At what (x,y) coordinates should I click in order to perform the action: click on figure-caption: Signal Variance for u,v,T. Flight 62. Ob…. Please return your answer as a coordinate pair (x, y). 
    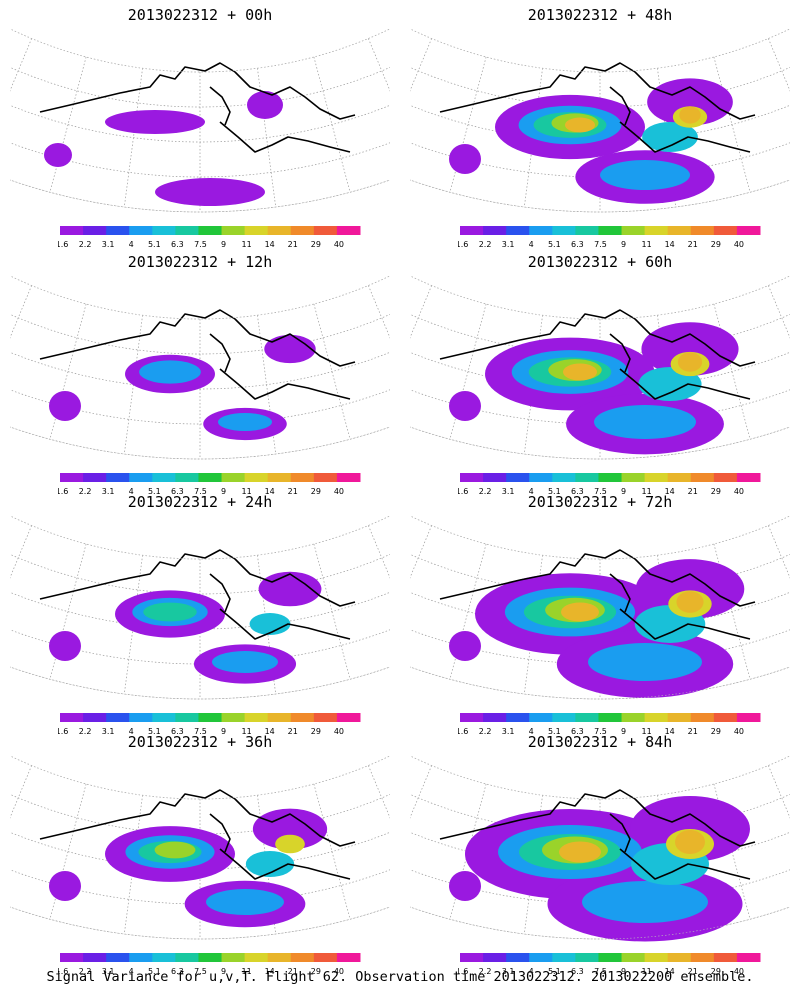
    Looking at the image, I should click on (400, 977).